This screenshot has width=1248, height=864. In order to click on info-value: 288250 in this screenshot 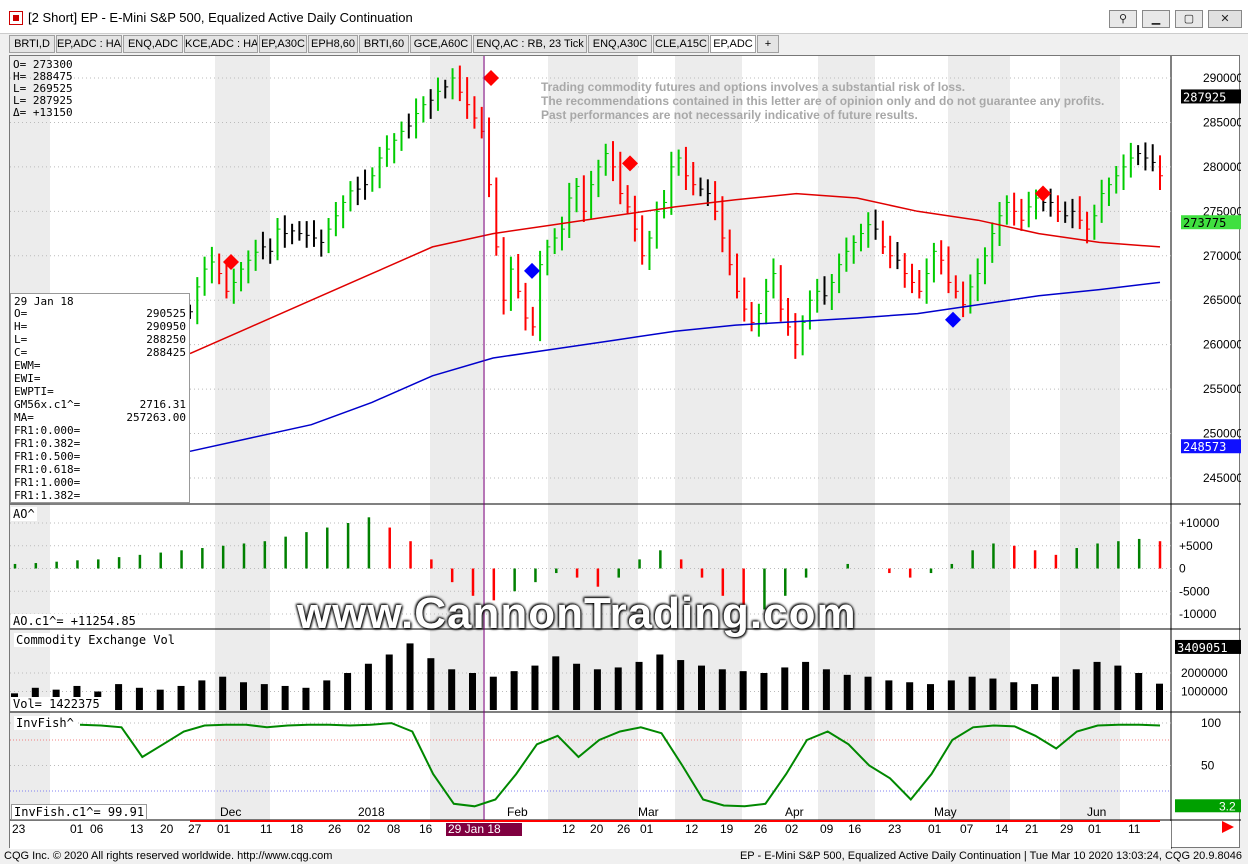, I will do `click(166, 339)`.